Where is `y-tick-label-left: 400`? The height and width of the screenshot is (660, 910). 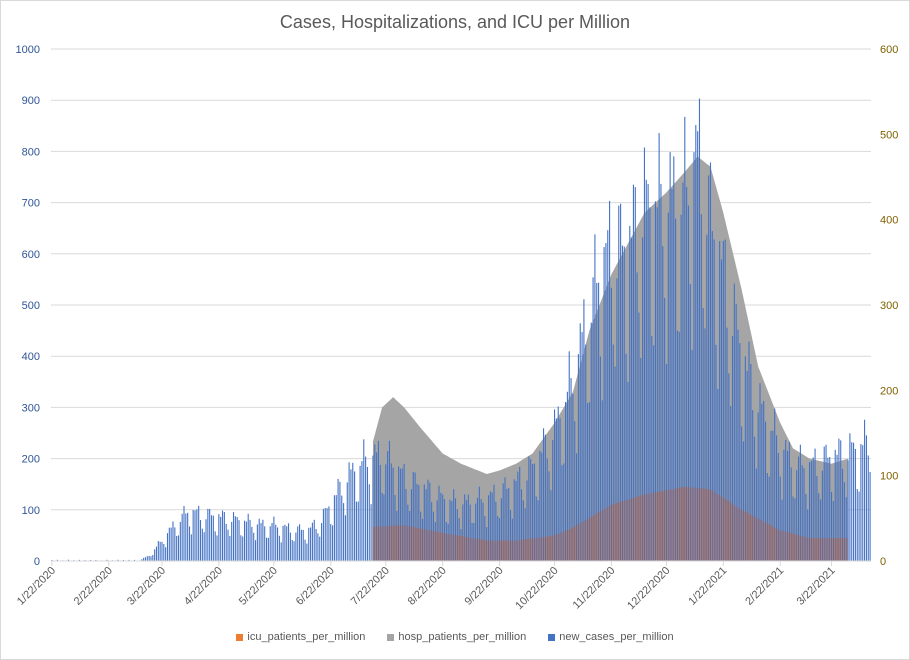 y-tick-label-left: 400 is located at coordinates (31, 357).